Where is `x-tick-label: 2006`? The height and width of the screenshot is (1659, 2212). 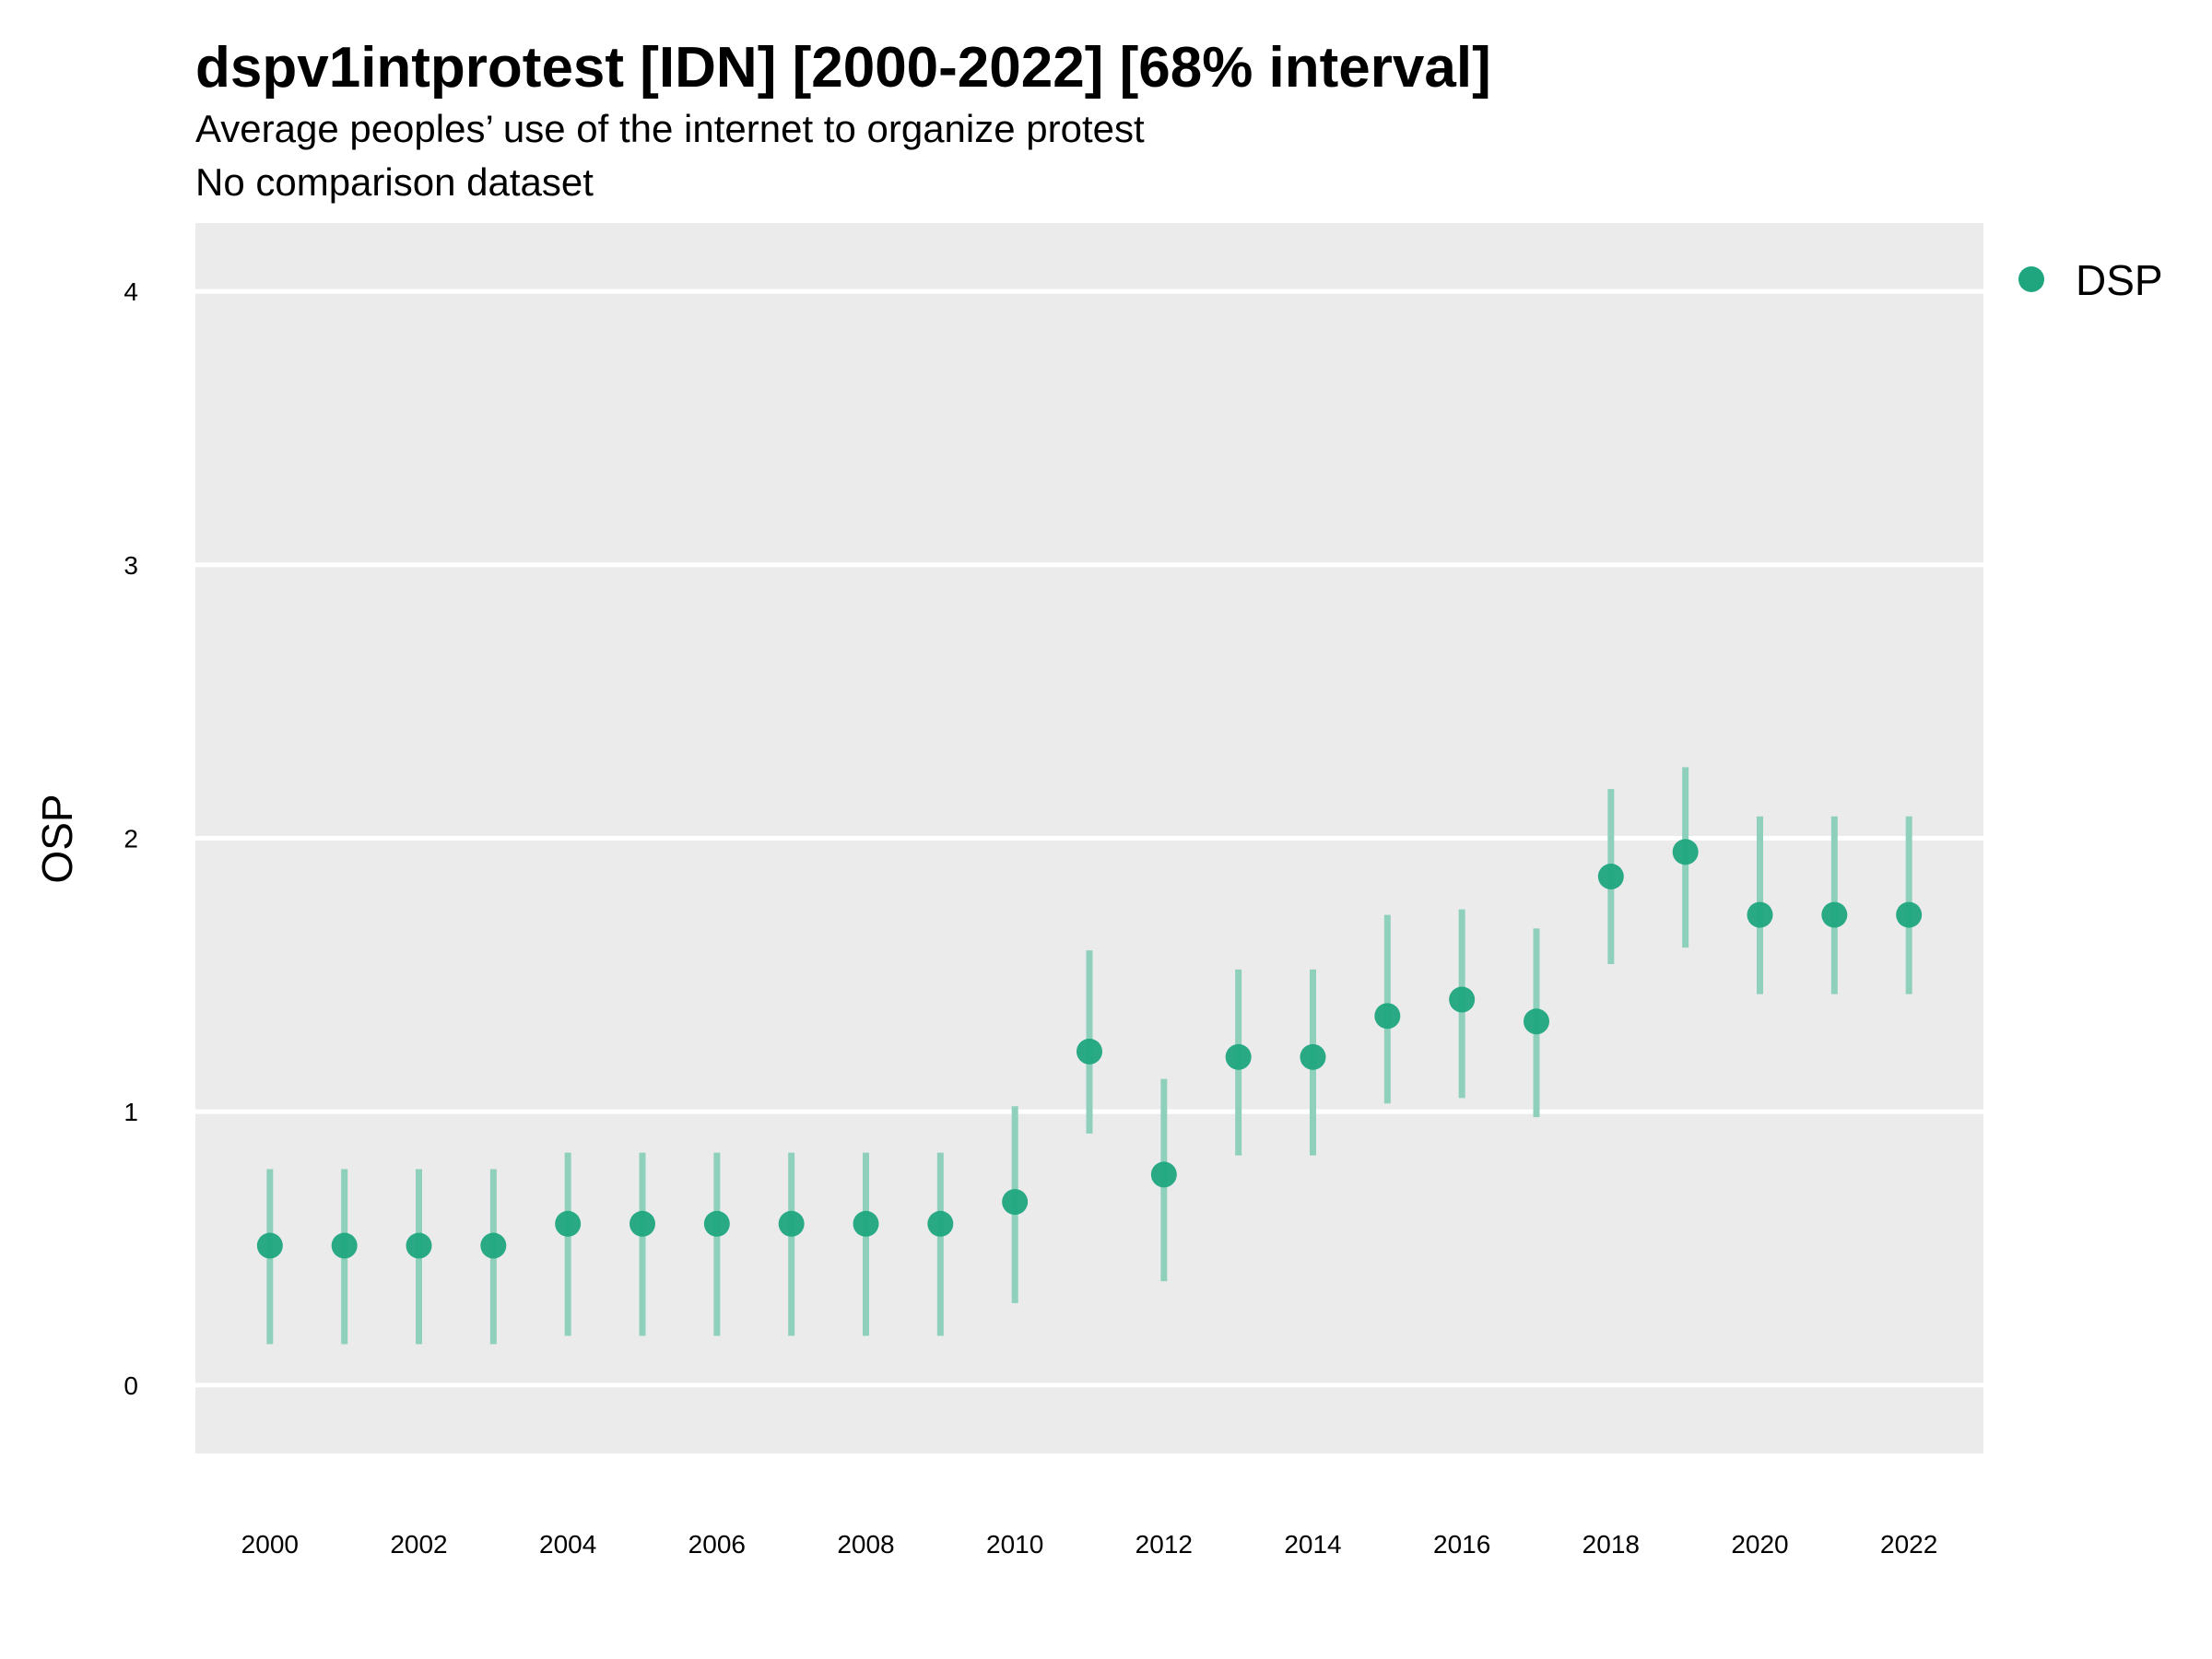 x-tick-label: 2006 is located at coordinates (717, 1544).